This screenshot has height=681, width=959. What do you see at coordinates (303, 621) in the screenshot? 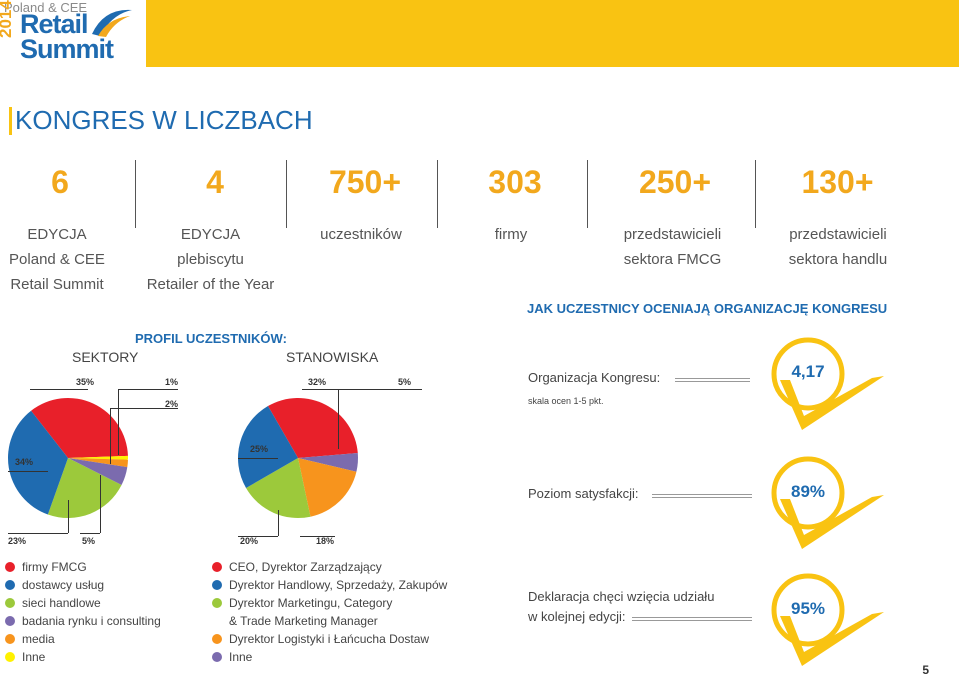
I see `legend-label: & Trade Marketing Manager` at bounding box center [303, 621].